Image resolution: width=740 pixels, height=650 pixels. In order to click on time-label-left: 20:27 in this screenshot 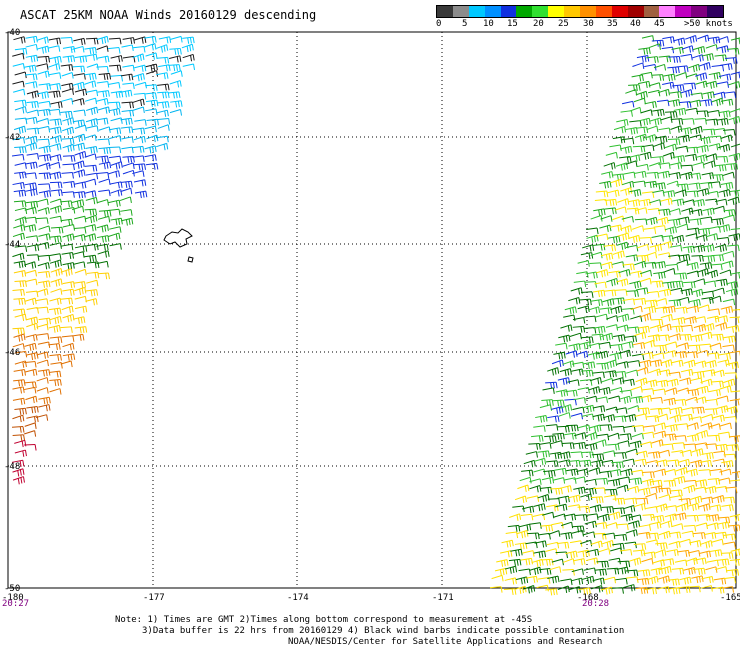, I will do `click(15, 604)`.